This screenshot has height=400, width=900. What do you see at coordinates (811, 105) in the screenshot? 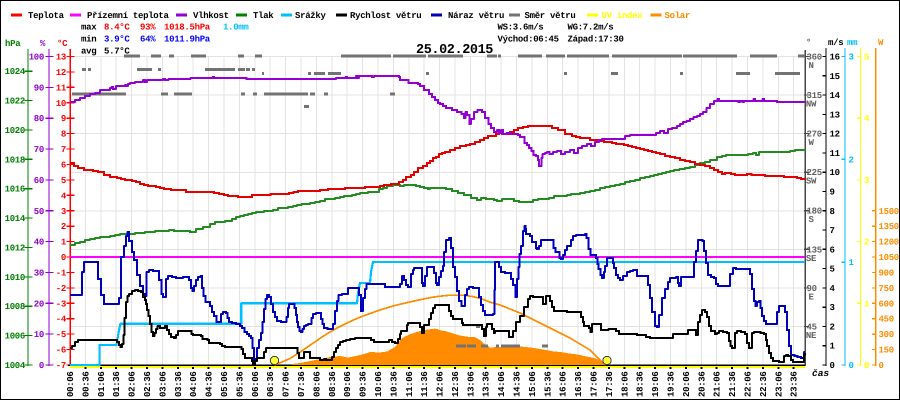
I see `svg-text: NW` at bounding box center [811, 105].